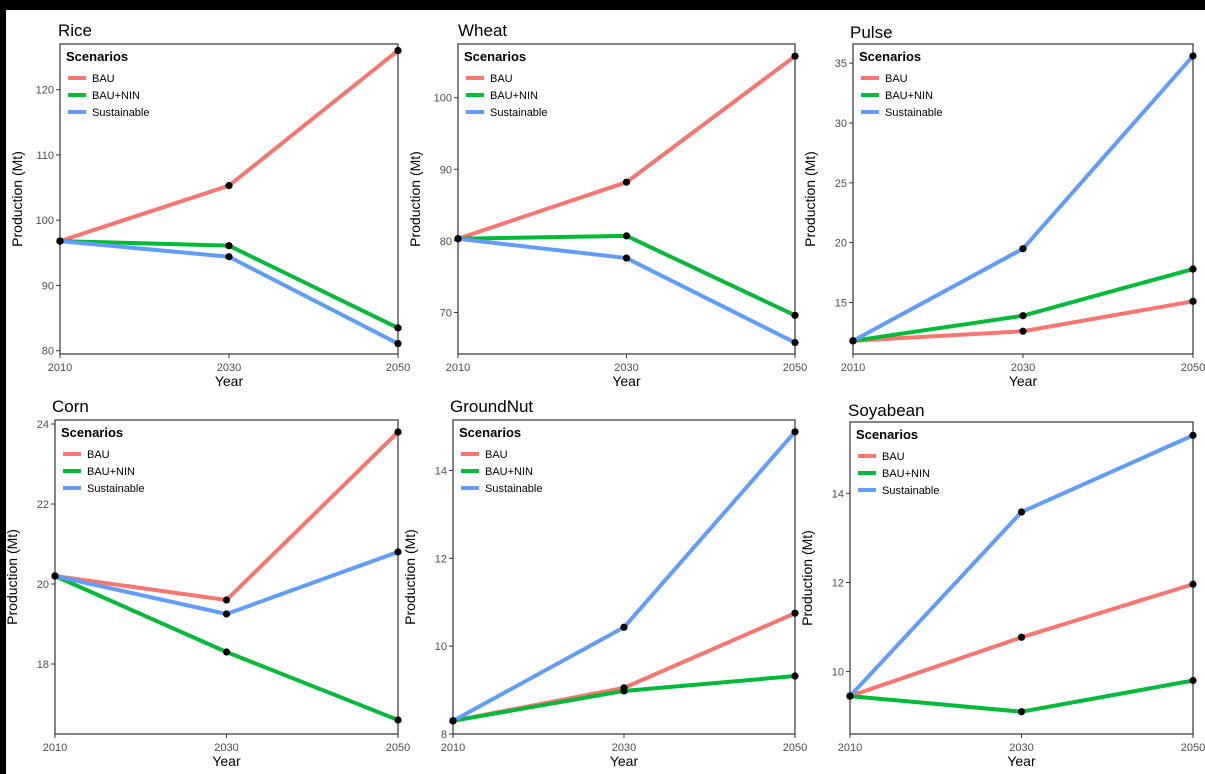 This screenshot has height=774, width=1205. What do you see at coordinates (444, 735) in the screenshot?
I see `y-tick-label: 8` at bounding box center [444, 735].